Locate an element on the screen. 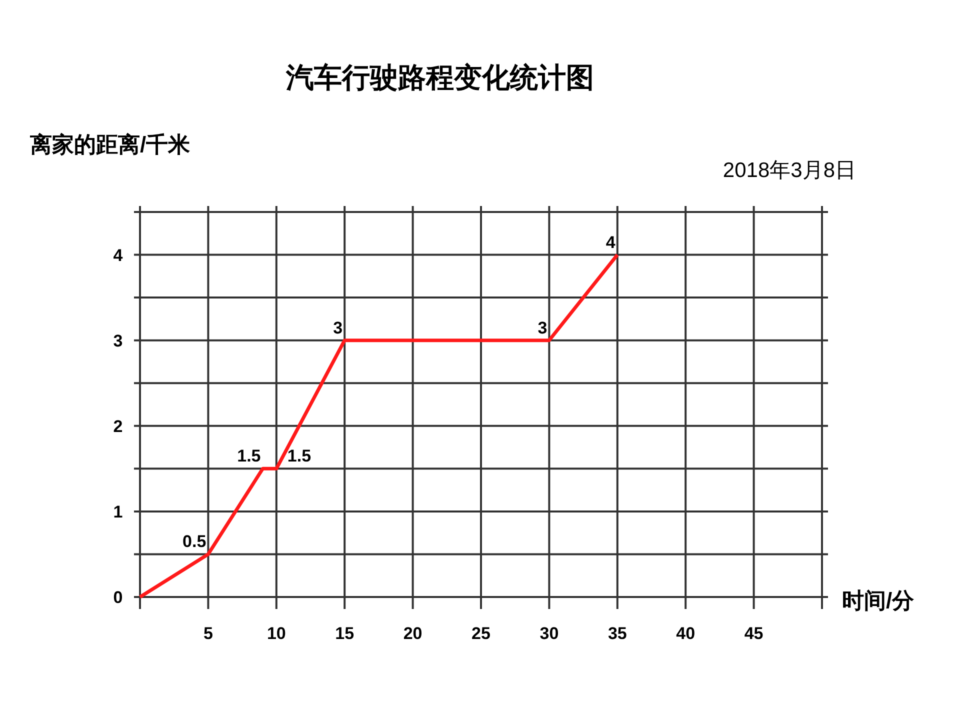 Image resolution: width=960 pixels, height=720 pixels. x-tick-label: 35 is located at coordinates (617, 633).